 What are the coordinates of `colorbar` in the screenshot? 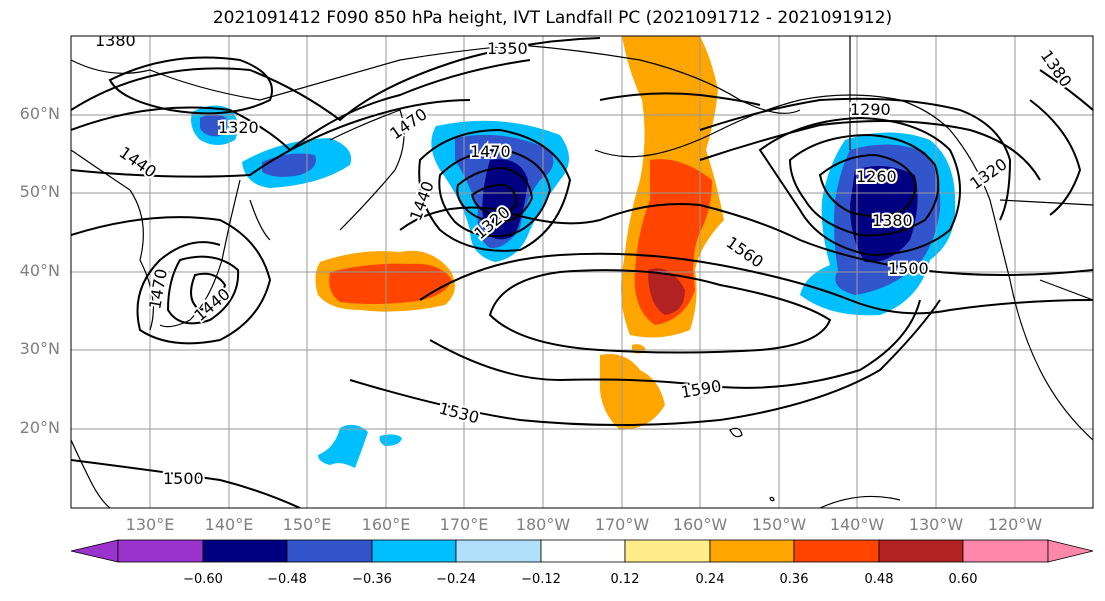 It's located at (582, 551).